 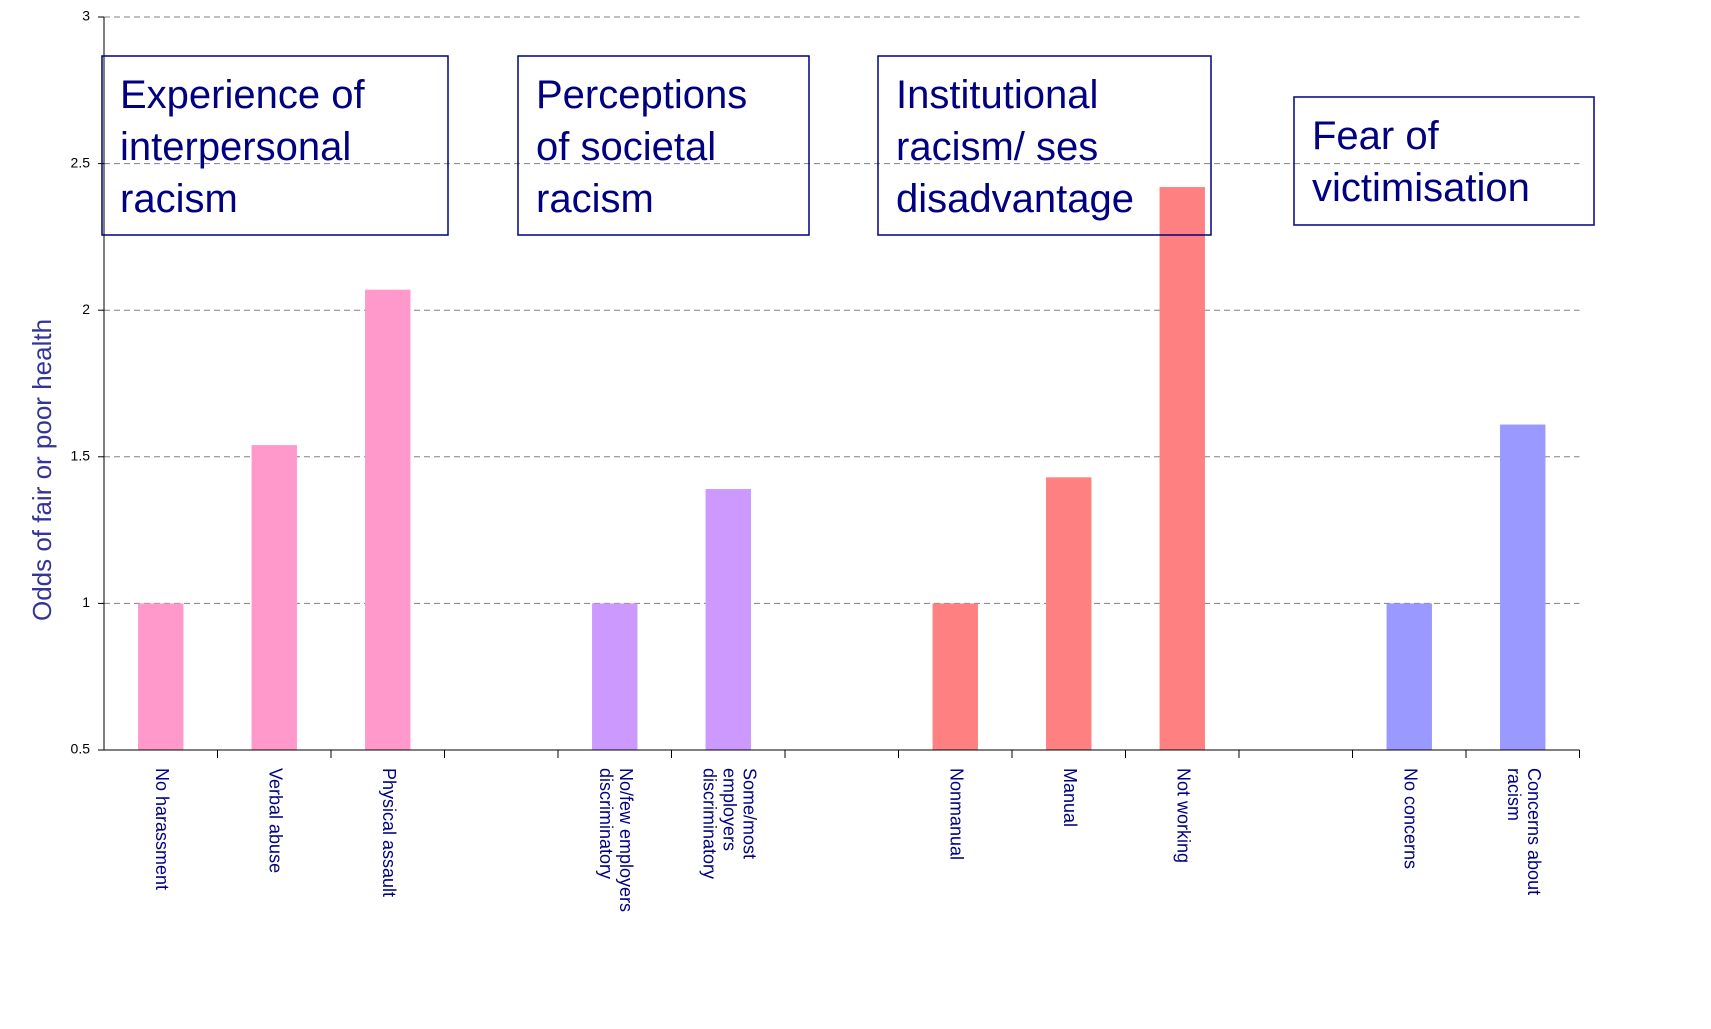 What do you see at coordinates (1411, 818) in the screenshot?
I see `x-tick-label: No concerns` at bounding box center [1411, 818].